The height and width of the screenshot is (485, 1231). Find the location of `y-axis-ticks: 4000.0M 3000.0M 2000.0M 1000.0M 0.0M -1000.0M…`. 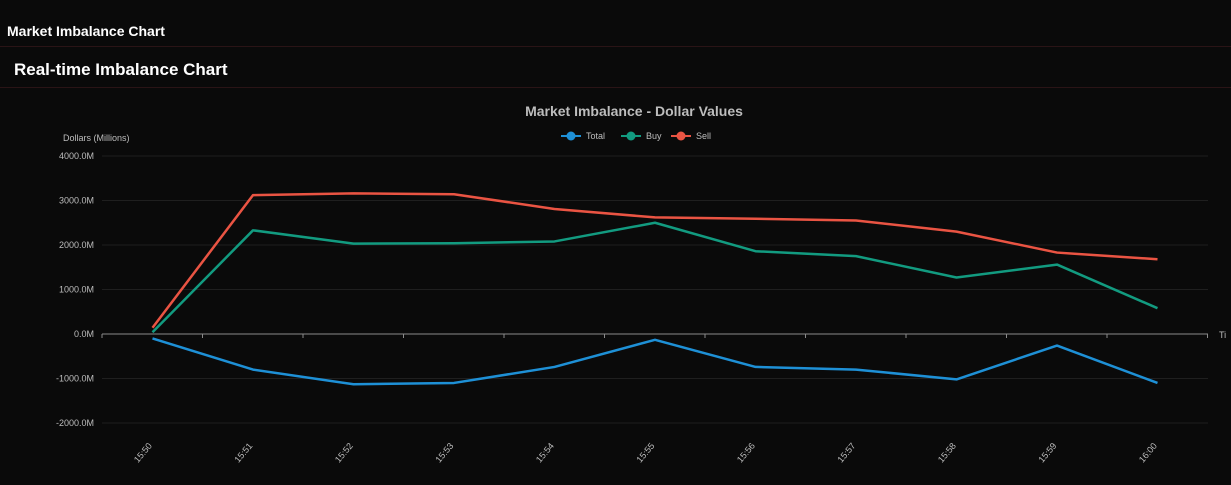

y-axis-ticks: 4000.0M 3000.0M 2000.0M 1000.0M 0.0M -1000.0M… is located at coordinates (75, 289).